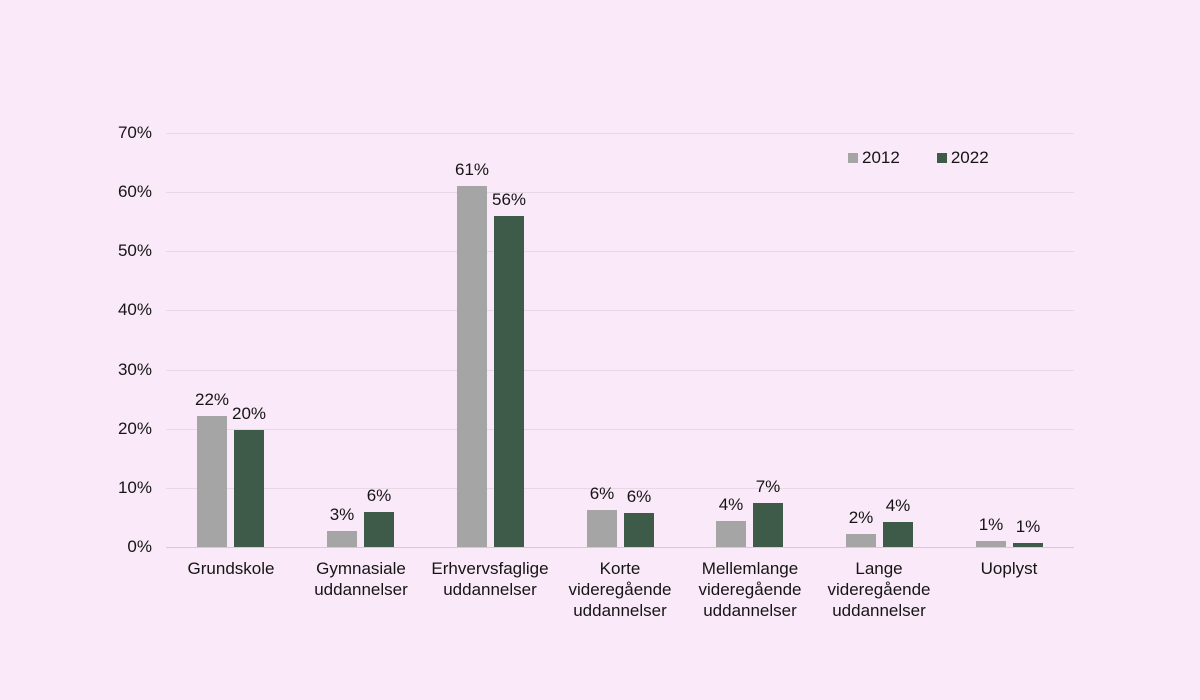 This screenshot has width=1200, height=700. I want to click on y-axis-tick-label: 70%, so click(134, 132).